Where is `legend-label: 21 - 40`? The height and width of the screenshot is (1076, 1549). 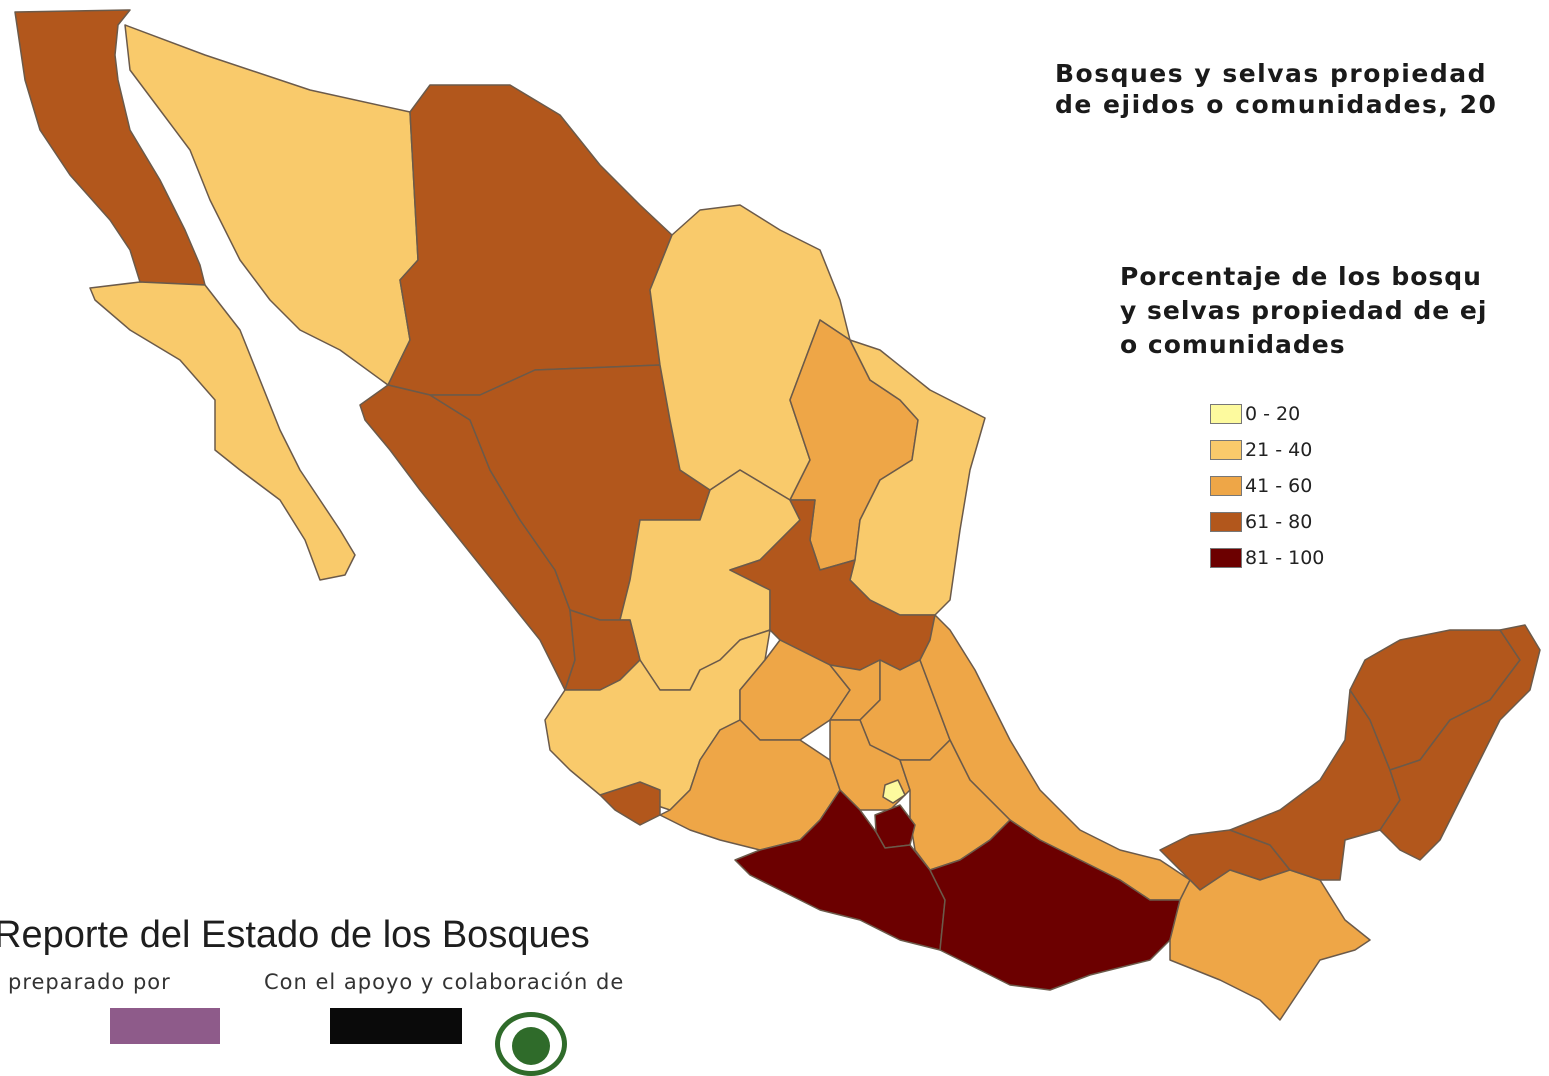
legend-label: 21 - 40 is located at coordinates (1279, 450).